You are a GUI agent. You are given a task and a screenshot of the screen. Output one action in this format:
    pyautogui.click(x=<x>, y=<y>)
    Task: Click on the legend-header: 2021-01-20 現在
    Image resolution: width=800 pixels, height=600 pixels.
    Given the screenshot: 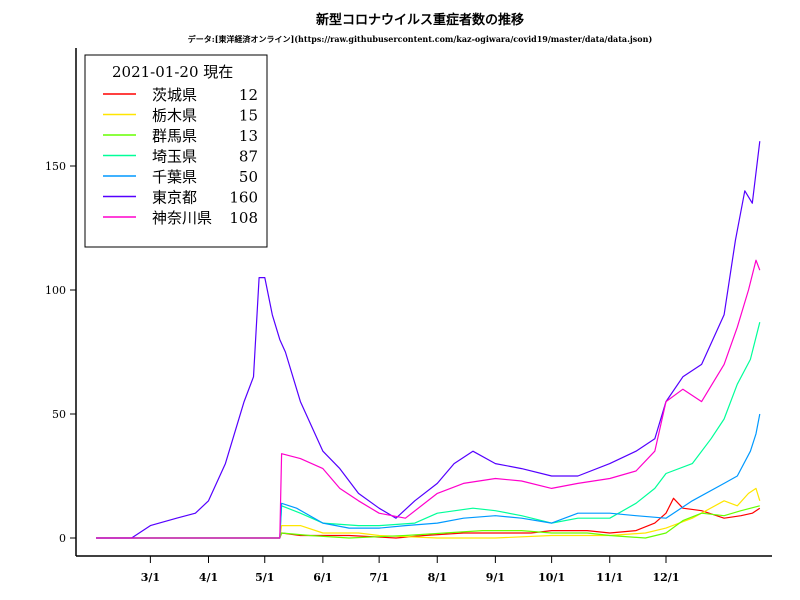 What is the action you would take?
    pyautogui.click(x=172, y=72)
    